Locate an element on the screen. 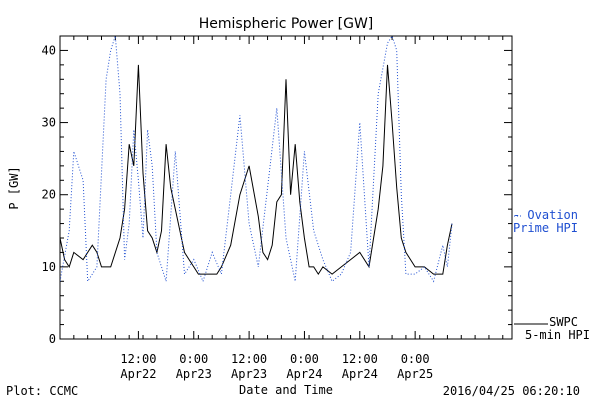  legend-ovation-line1: - Ovation is located at coordinates (545, 215).